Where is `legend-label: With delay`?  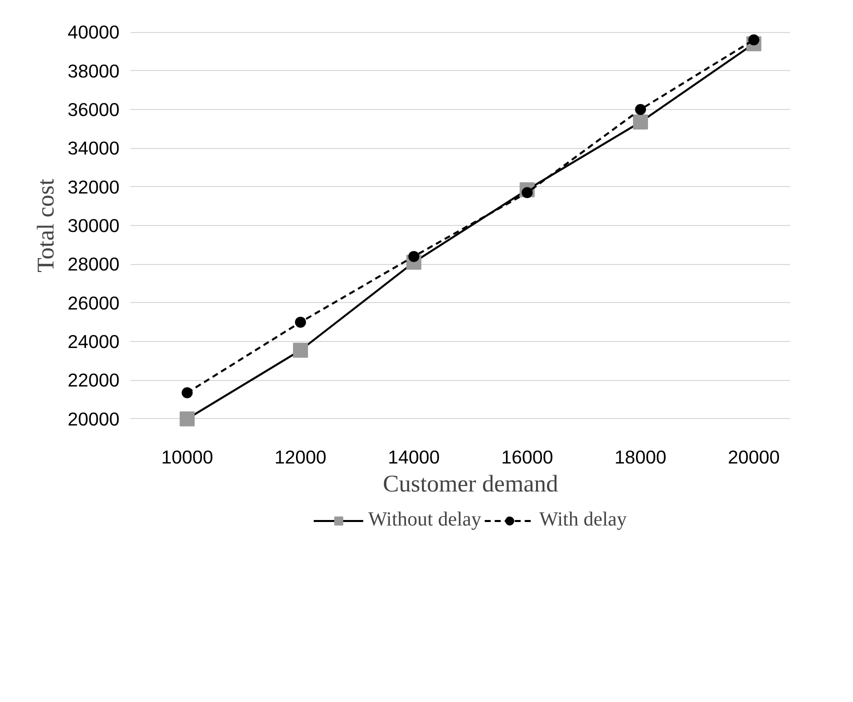
legend-label: With delay is located at coordinates (583, 520).